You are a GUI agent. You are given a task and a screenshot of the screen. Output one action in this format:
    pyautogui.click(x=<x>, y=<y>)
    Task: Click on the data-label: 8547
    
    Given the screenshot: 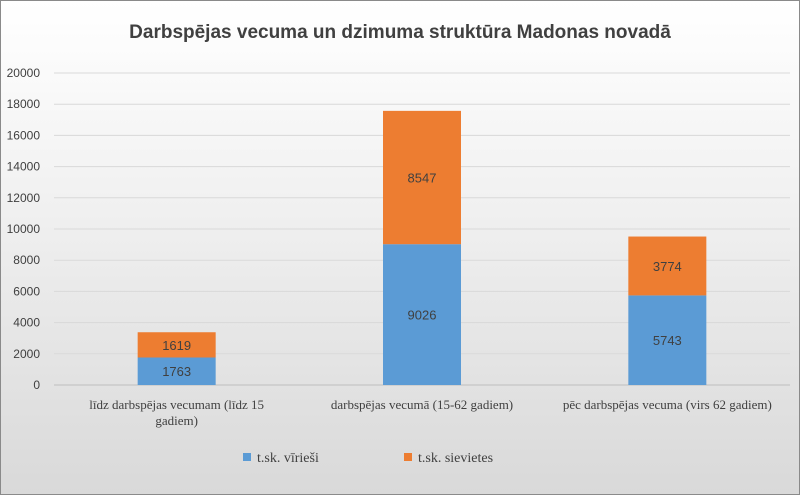 What is the action you would take?
    pyautogui.click(x=422, y=178)
    